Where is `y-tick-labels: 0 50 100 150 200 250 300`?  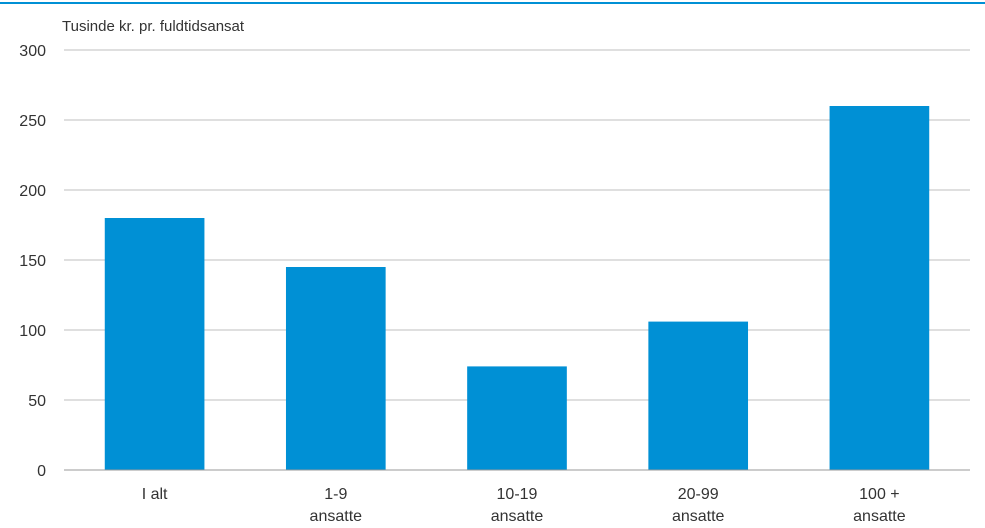 y-tick-labels: 0 50 100 150 200 250 300 is located at coordinates (32, 261).